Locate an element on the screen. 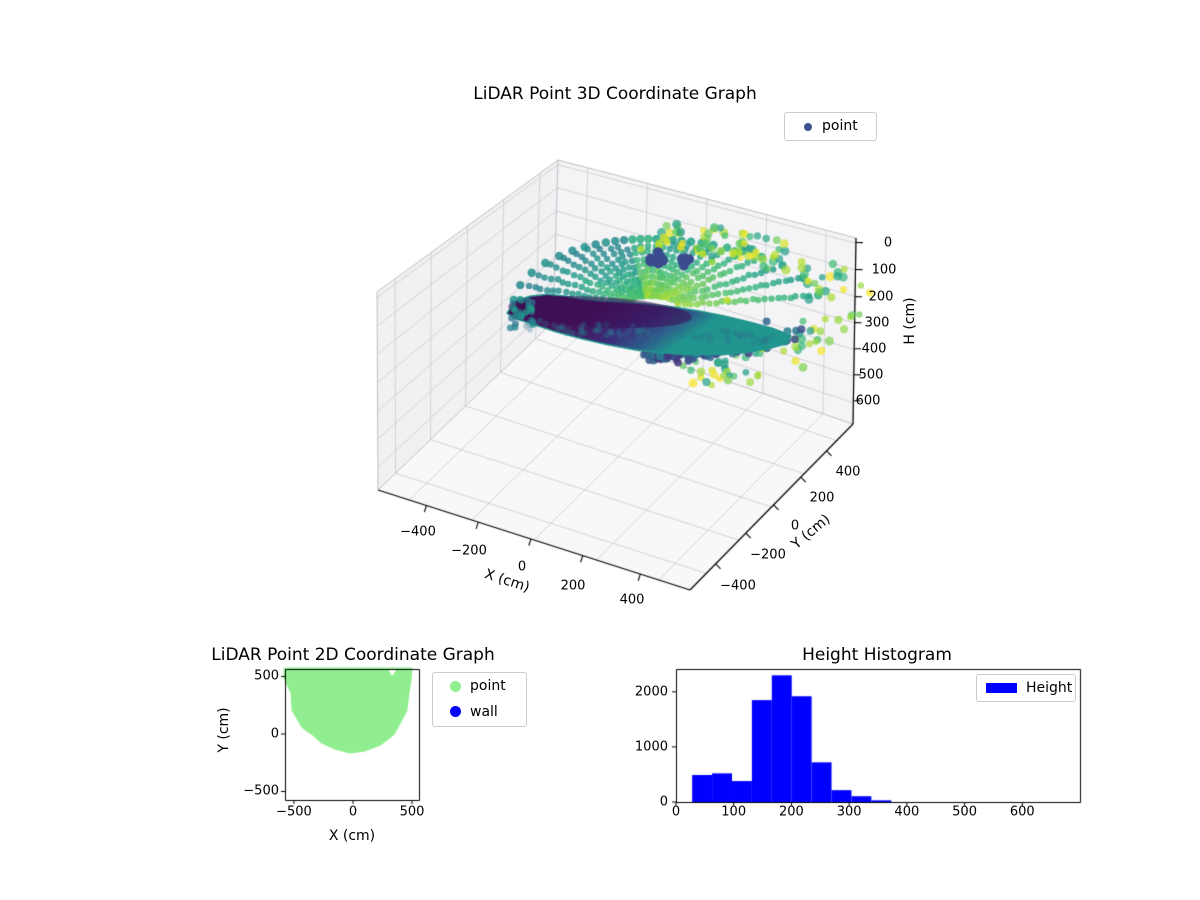 The height and width of the screenshot is (900, 1200). legend-row-height: Height is located at coordinates (1026, 688).